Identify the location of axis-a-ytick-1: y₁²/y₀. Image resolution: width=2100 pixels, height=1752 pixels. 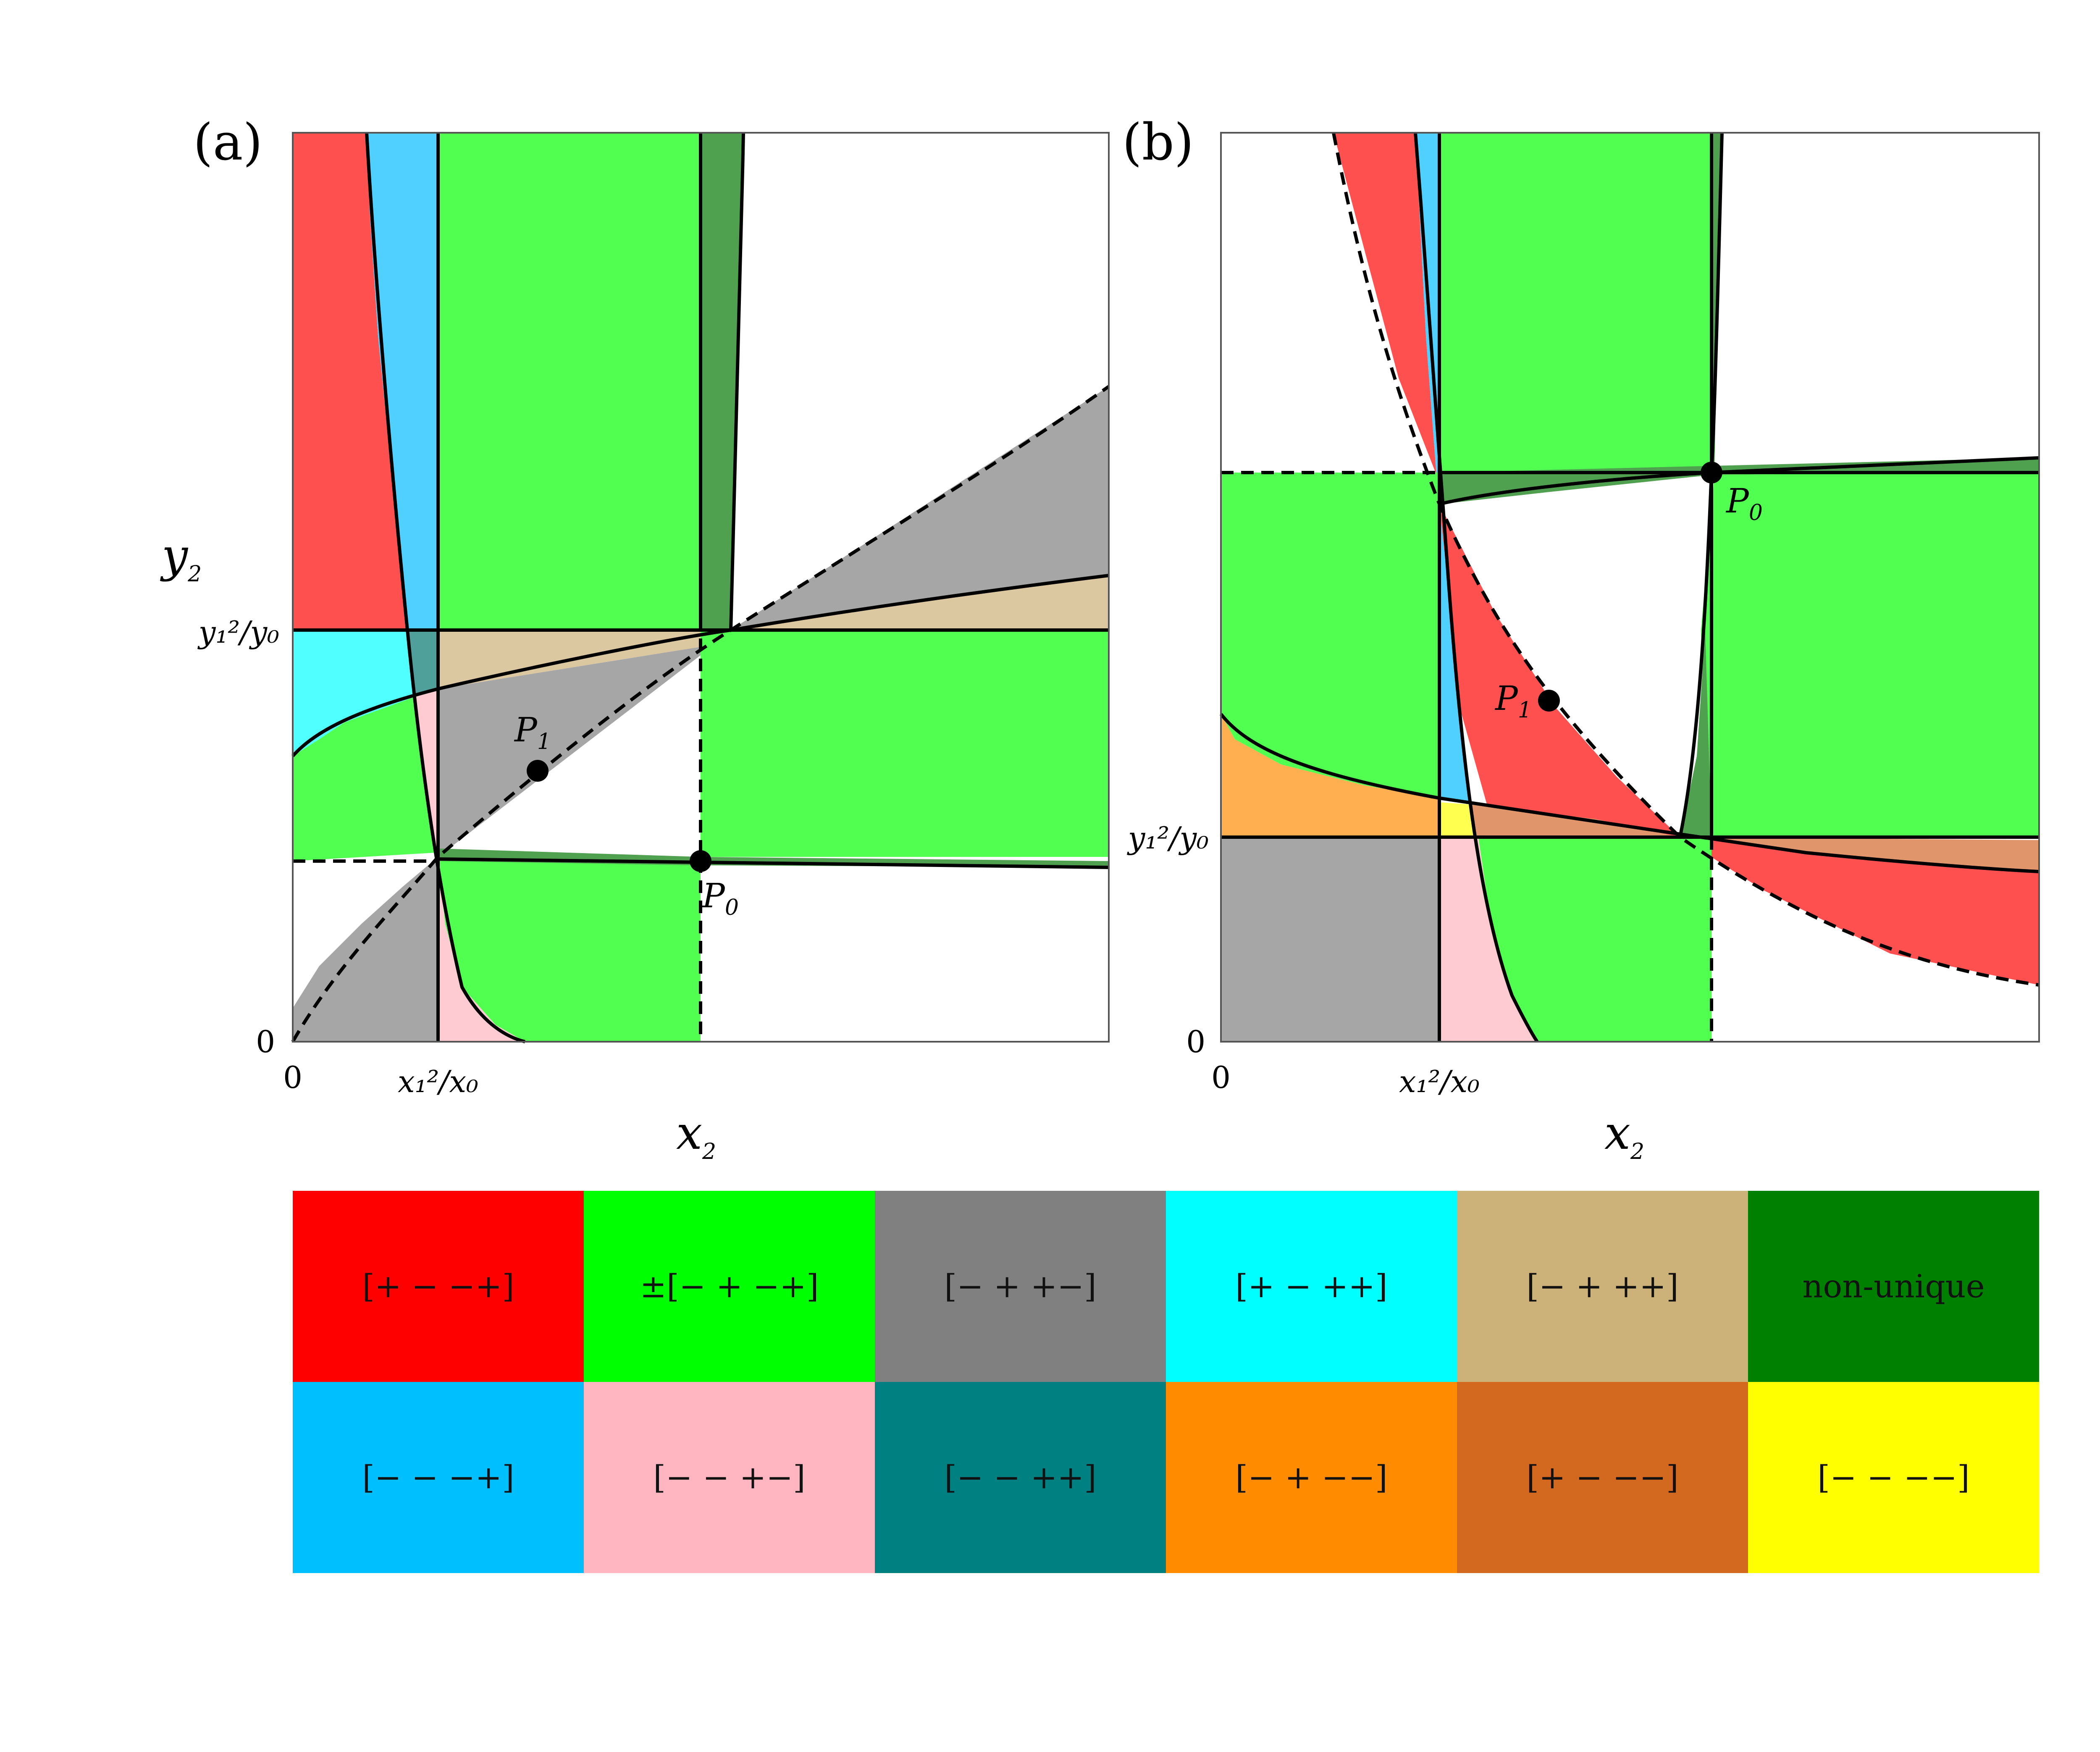
(238, 632).